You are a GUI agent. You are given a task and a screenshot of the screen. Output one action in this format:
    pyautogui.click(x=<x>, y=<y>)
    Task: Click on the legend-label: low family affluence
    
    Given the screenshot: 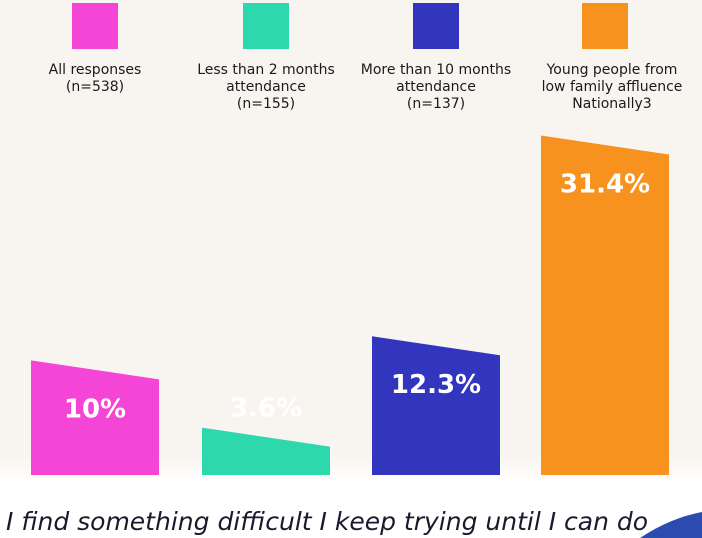 What is the action you would take?
    pyautogui.click(x=612, y=87)
    